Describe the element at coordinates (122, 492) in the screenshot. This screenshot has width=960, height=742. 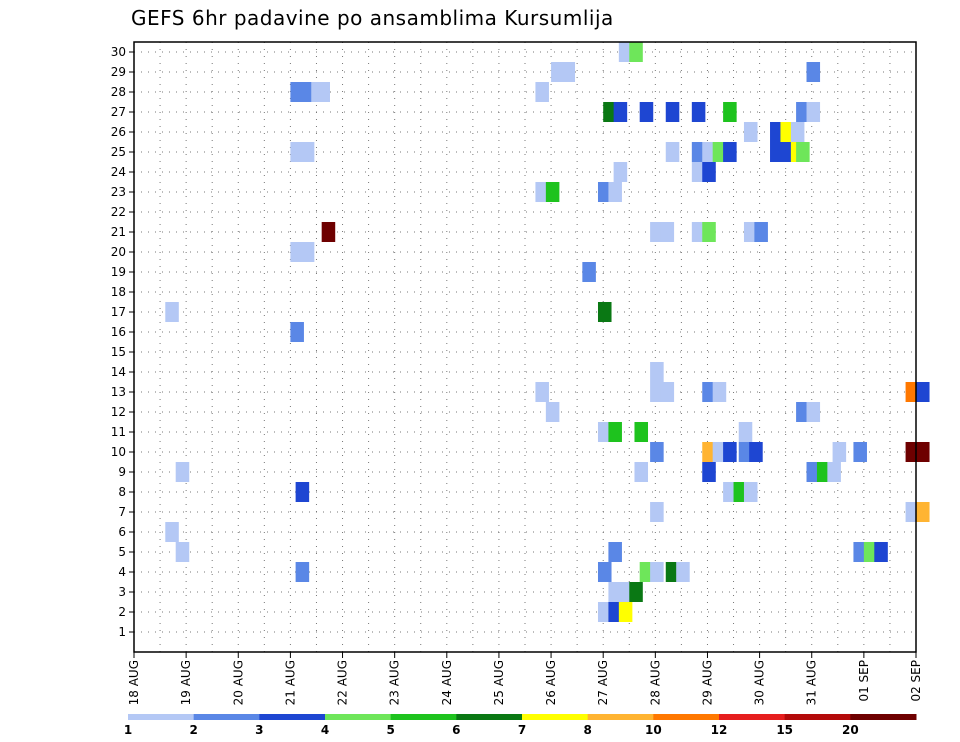
I see `y-tick-label: 8` at that location.